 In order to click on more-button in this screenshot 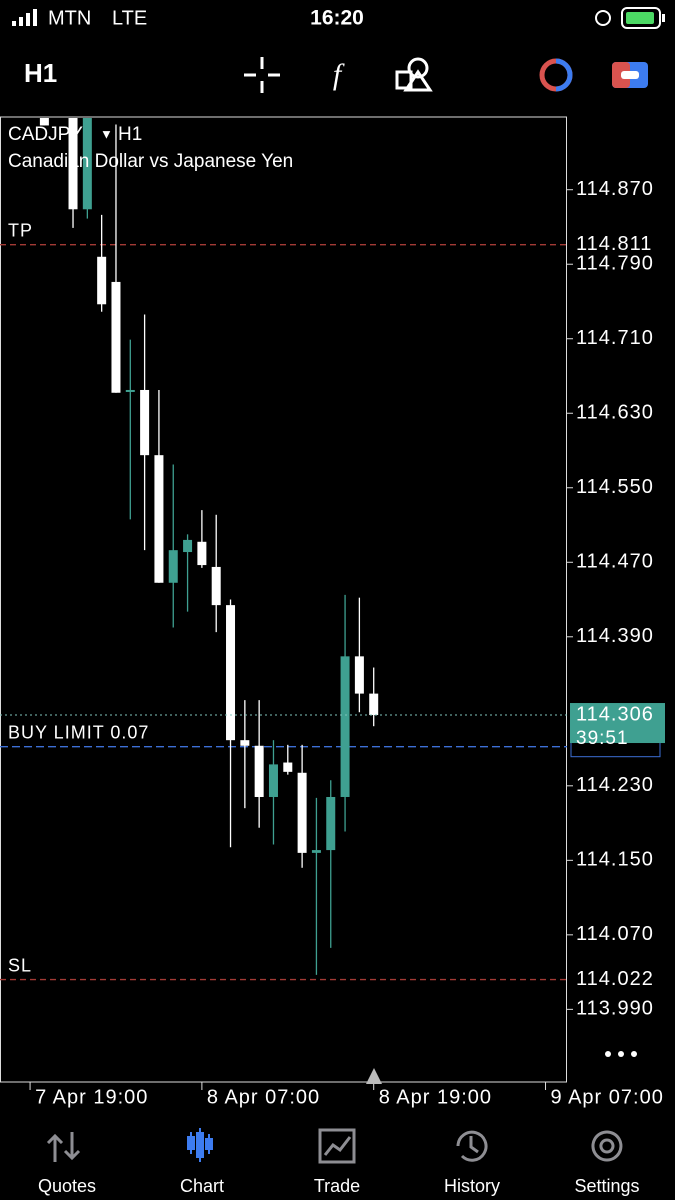, I will do `click(621, 1054)`.